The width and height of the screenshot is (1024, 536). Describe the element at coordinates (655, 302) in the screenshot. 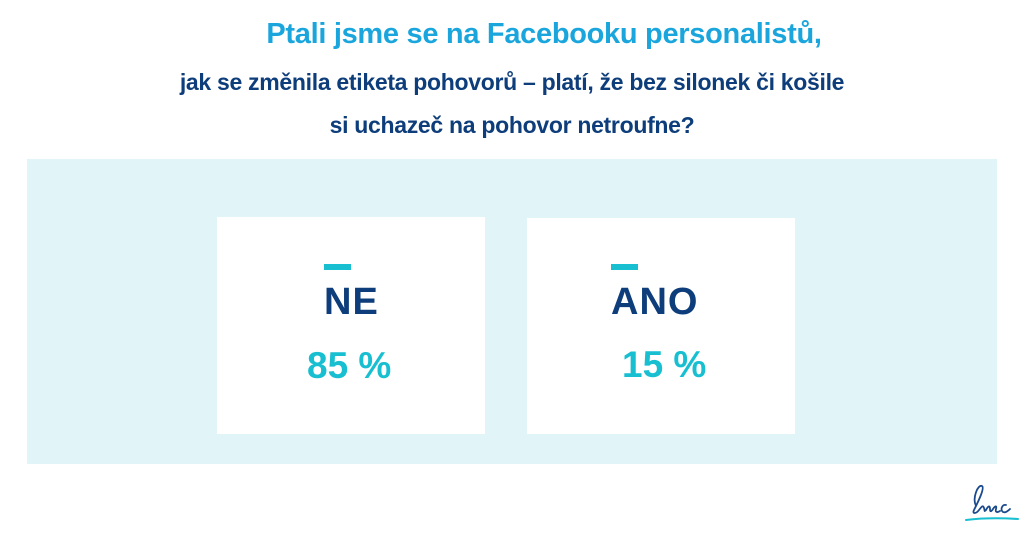

I see `result-label: ANO` at that location.